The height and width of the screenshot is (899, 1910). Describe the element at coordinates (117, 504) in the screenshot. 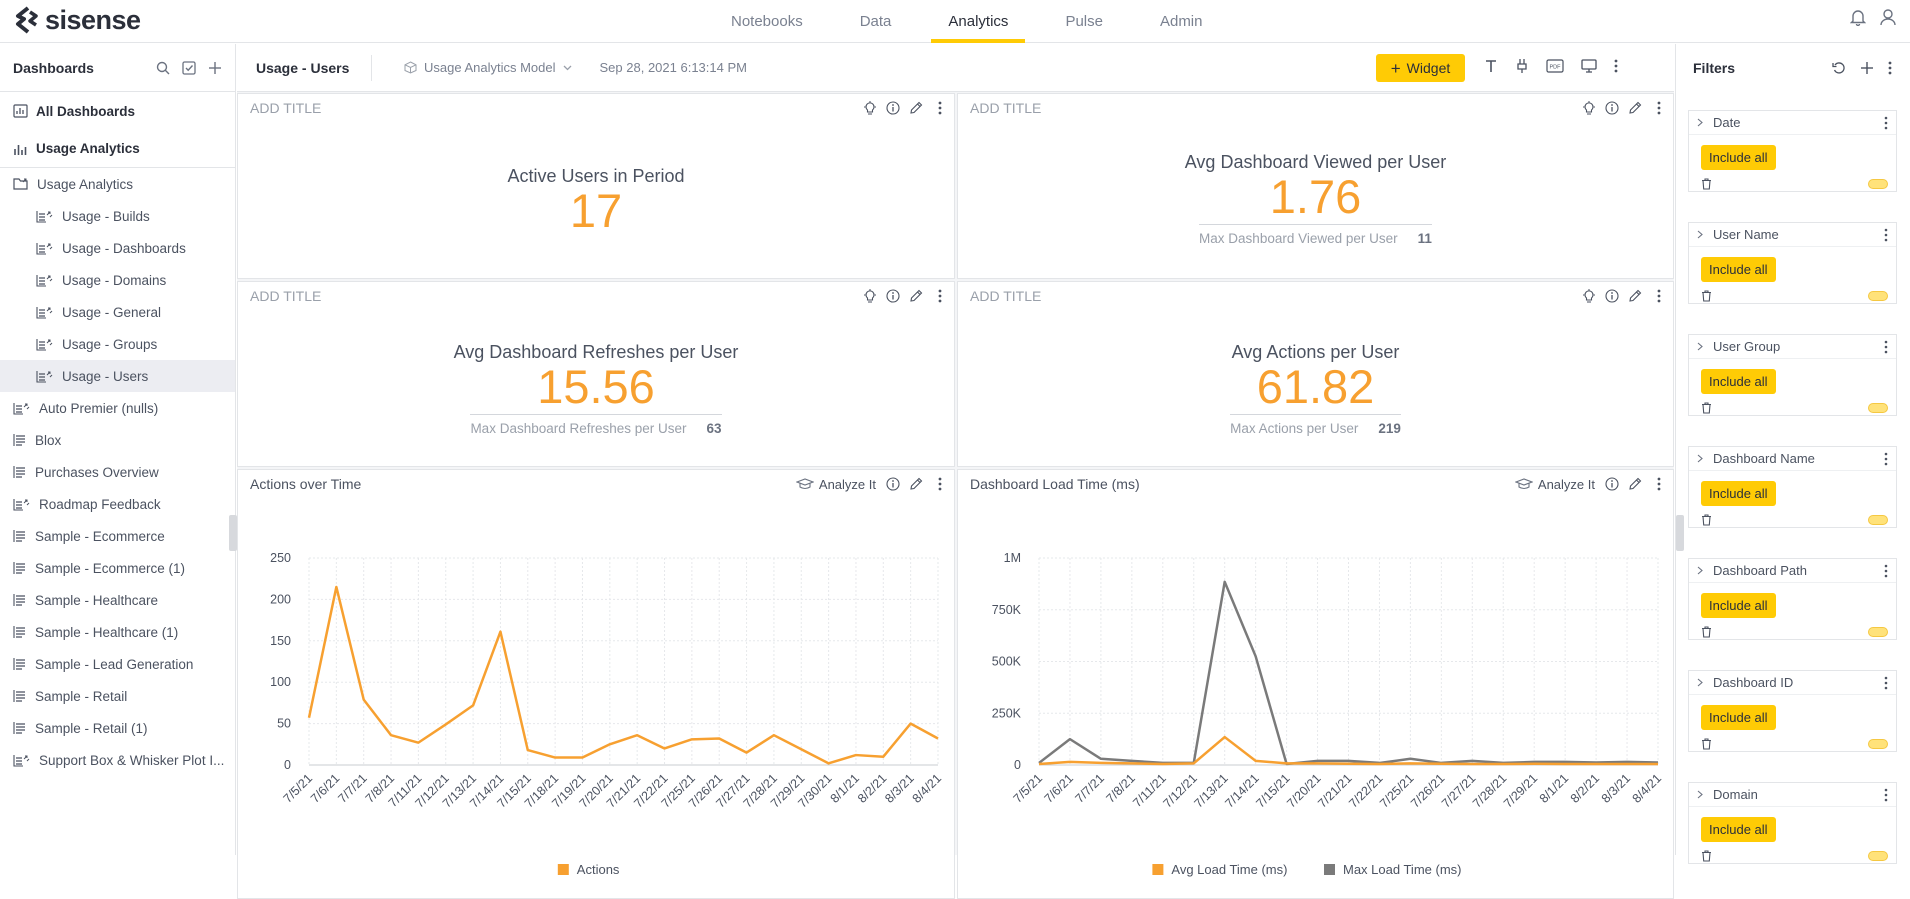

I see `sidebar-item: Roadmap Feedback` at that location.